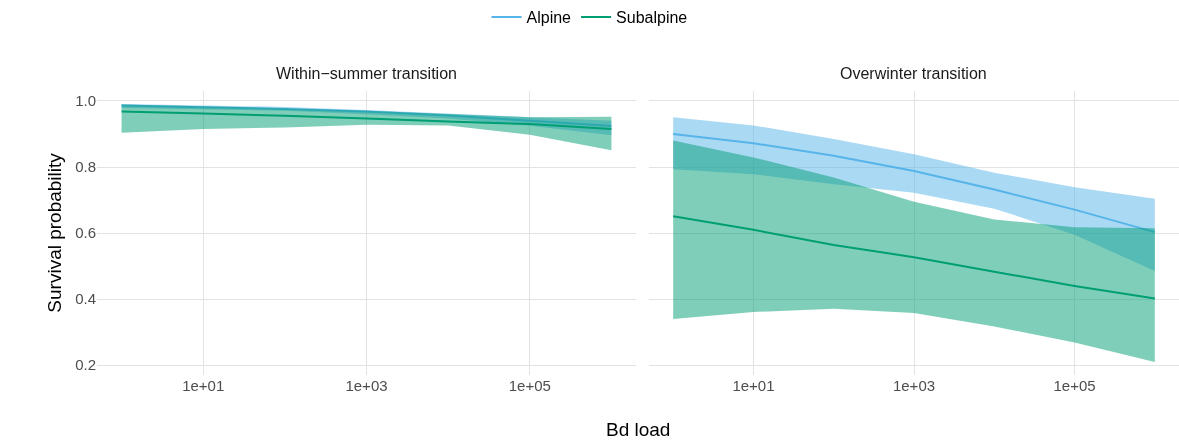  I want to click on legend-label: Alpine, so click(549, 18).